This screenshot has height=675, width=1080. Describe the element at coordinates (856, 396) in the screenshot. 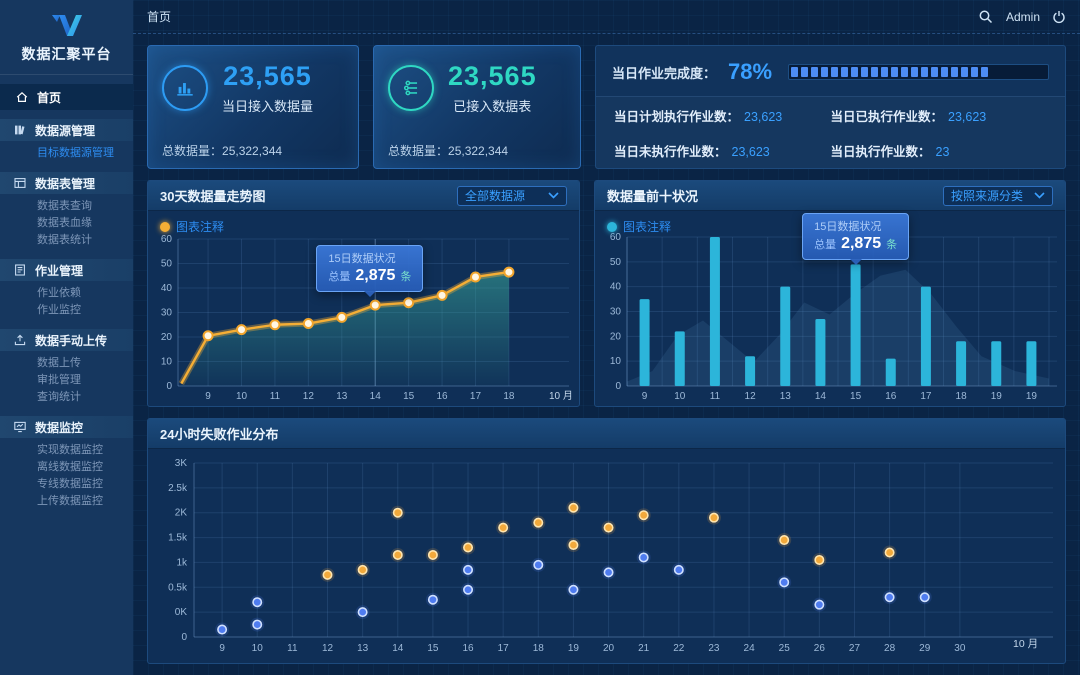

I see `svg-text: 15` at that location.